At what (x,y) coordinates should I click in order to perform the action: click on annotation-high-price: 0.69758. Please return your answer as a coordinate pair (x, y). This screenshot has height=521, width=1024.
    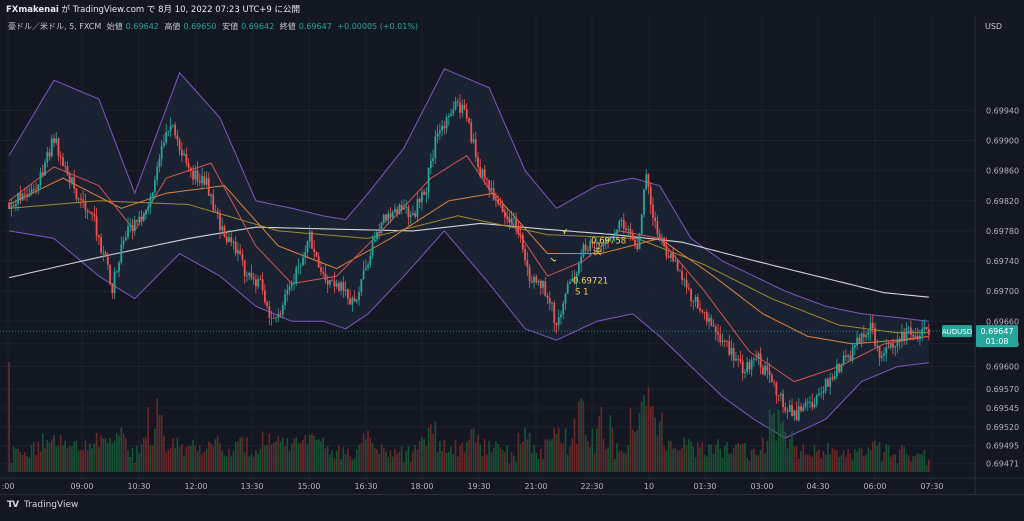
    Looking at the image, I should click on (608, 241).